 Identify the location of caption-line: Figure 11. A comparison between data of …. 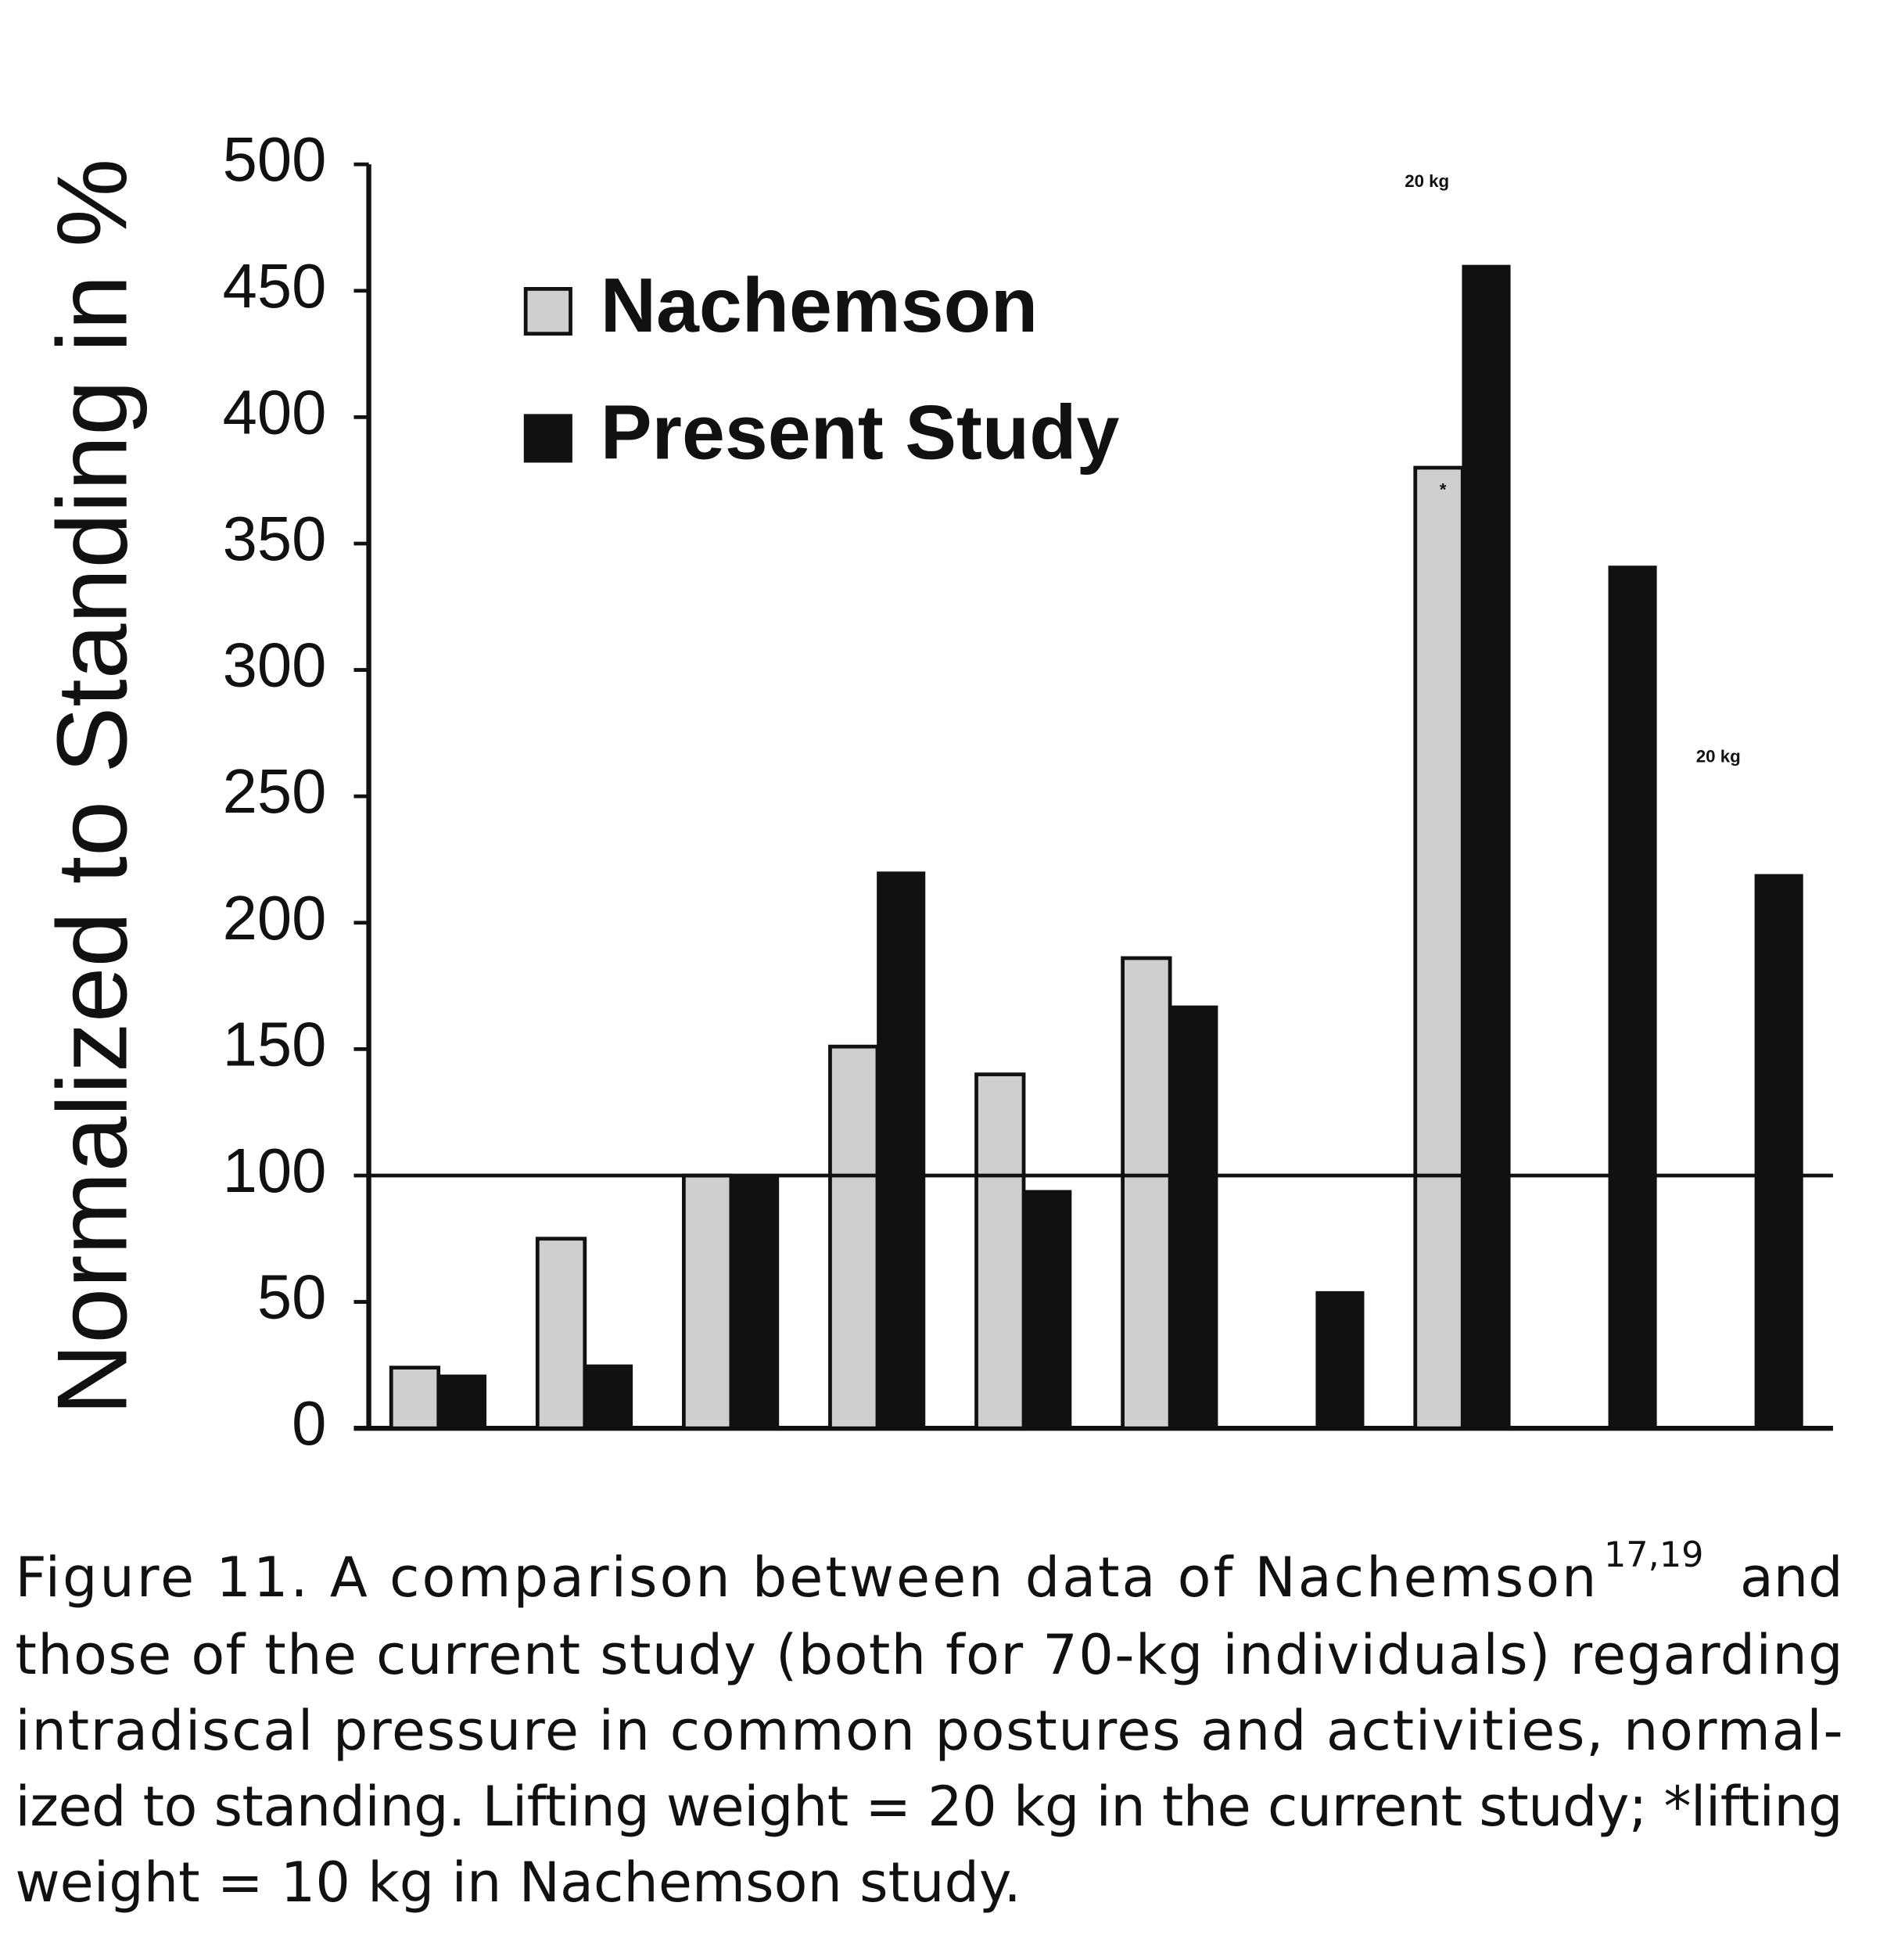
(805, 1577).